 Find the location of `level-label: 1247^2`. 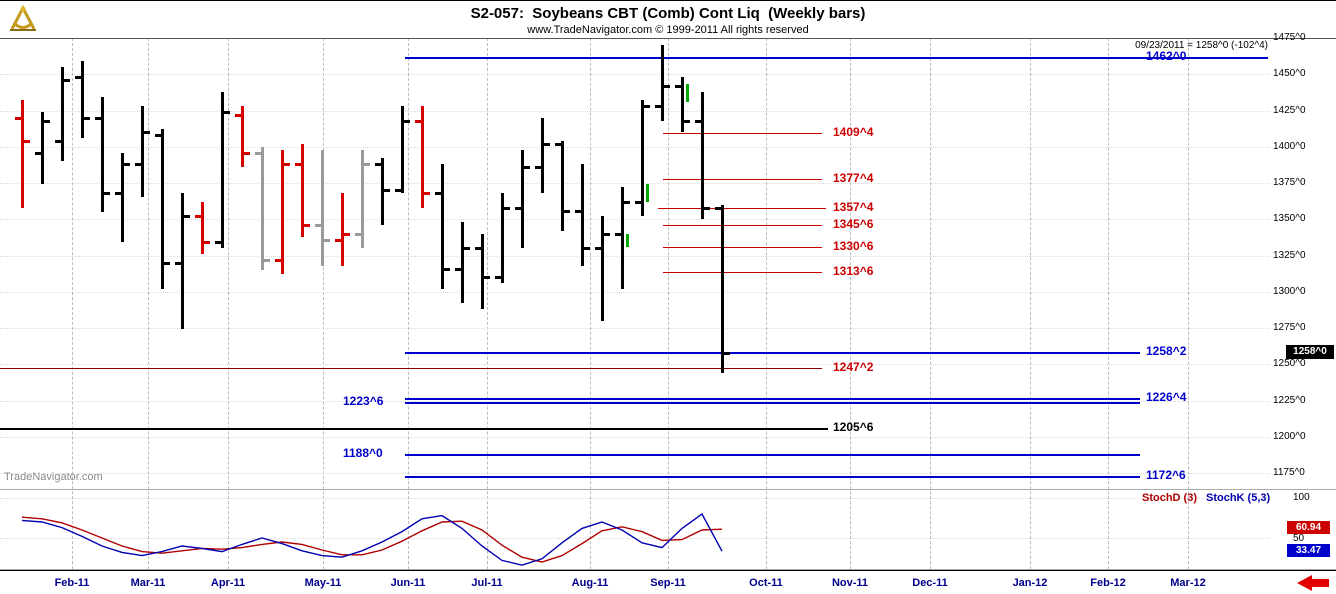

level-label: 1247^2 is located at coordinates (853, 367).